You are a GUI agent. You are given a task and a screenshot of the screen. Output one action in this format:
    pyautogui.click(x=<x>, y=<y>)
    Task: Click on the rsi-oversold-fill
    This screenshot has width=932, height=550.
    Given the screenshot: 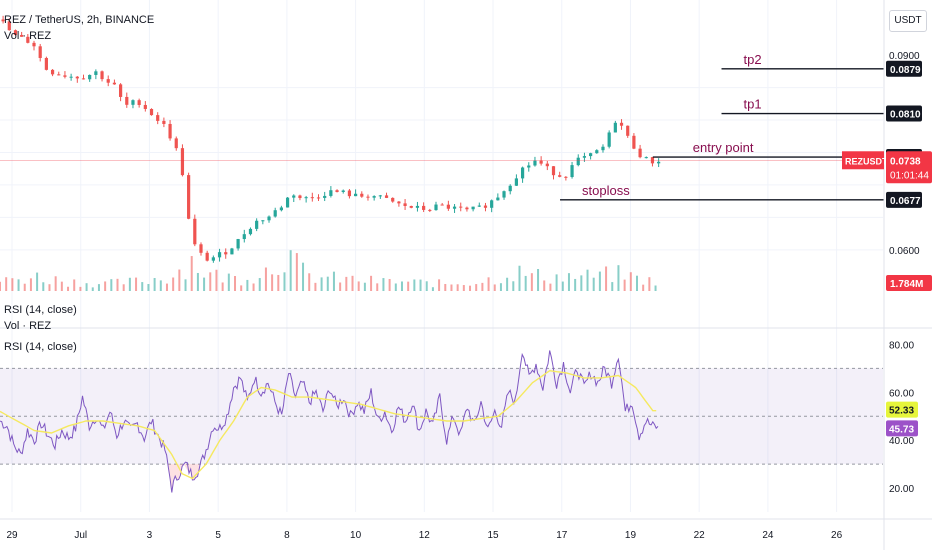 What is the action you would take?
    pyautogui.click(x=184, y=478)
    